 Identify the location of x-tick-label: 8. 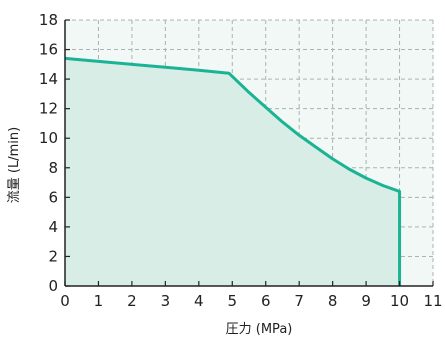
(333, 301).